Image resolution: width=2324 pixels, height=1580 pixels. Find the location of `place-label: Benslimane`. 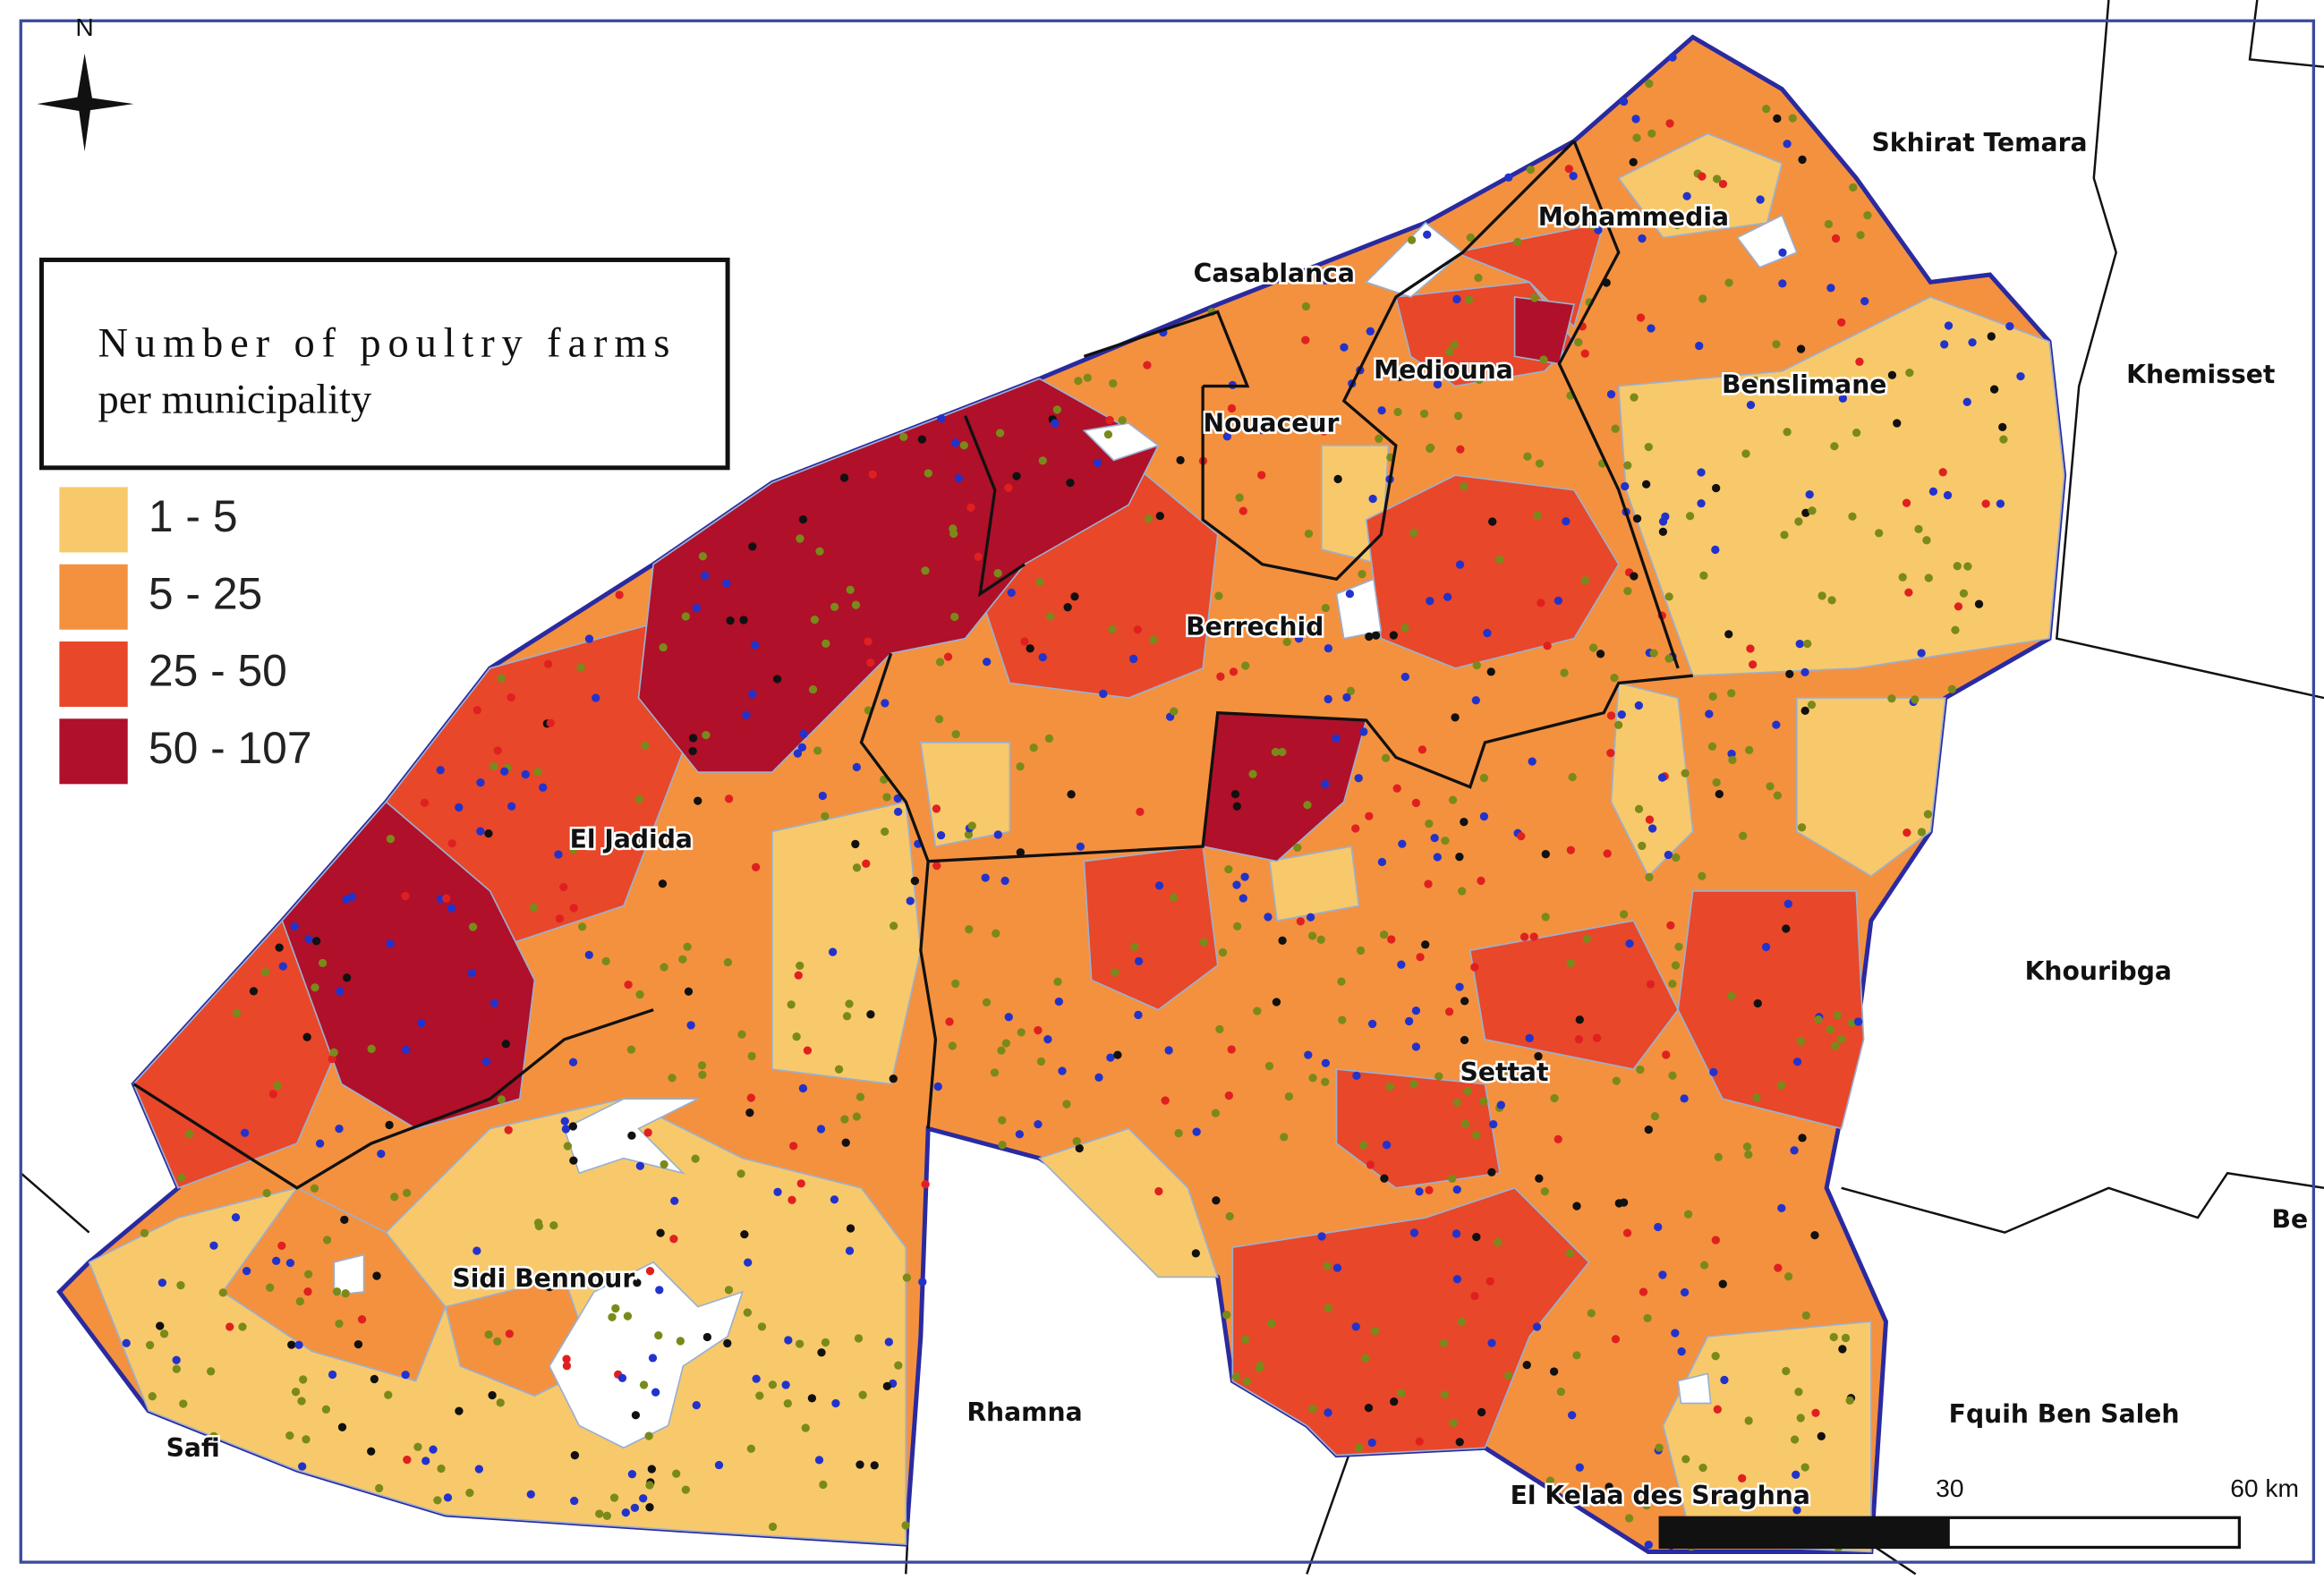

place-label: Benslimane is located at coordinates (1804, 385).